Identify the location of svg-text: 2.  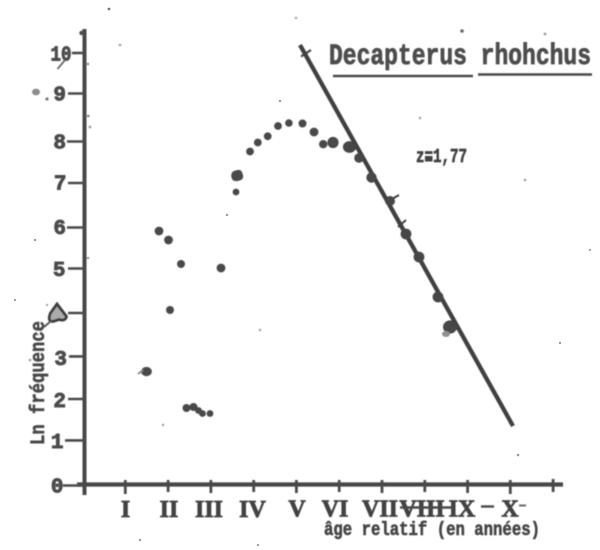
(59, 402).